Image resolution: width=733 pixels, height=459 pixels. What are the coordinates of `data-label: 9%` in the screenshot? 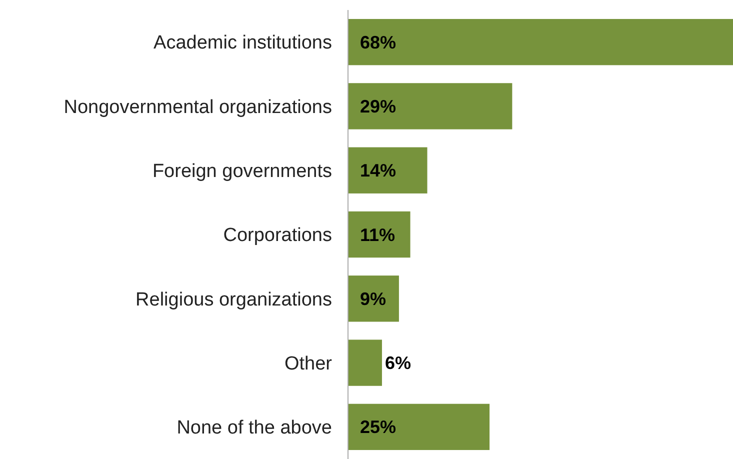 It's located at (373, 298).